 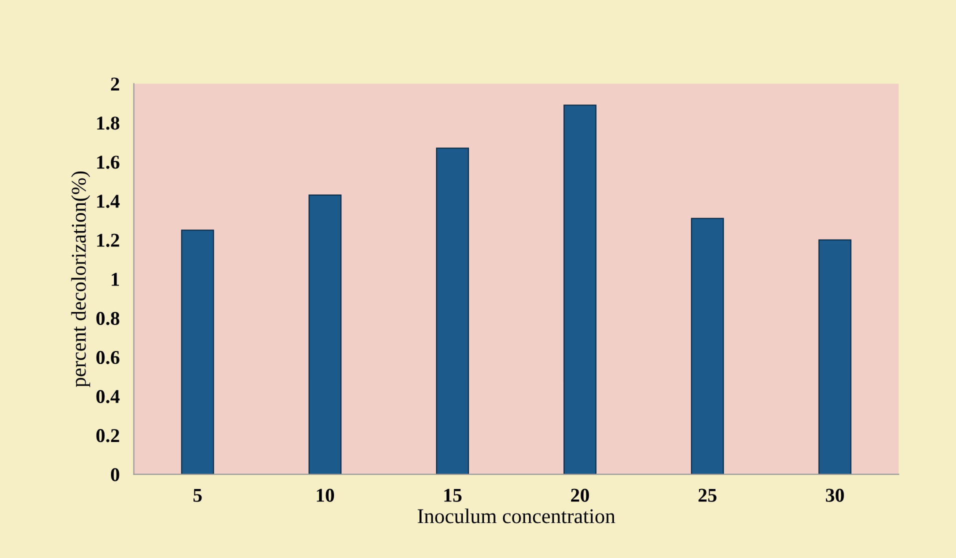 I want to click on x-tick-label: 10, so click(x=325, y=495).